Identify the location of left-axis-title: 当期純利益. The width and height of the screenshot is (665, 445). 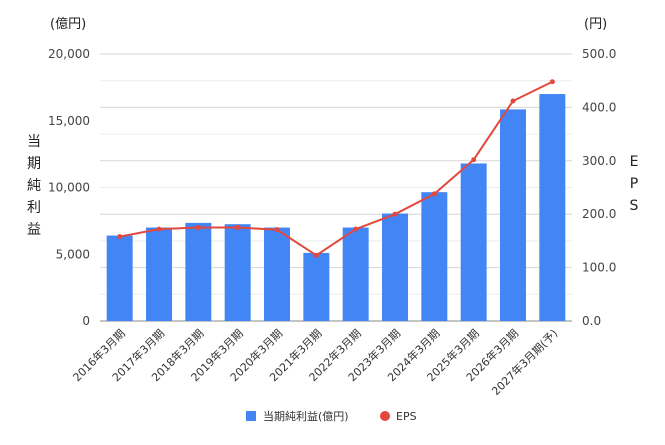
(34, 186).